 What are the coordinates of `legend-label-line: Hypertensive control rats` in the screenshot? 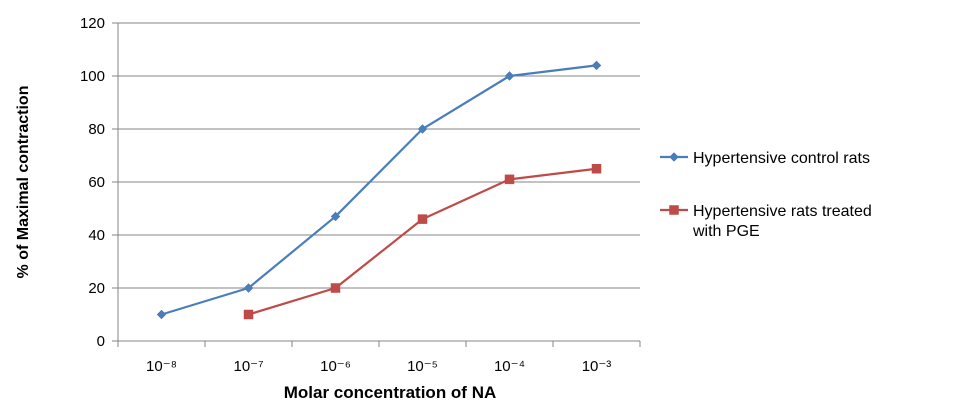 It's located at (781, 158).